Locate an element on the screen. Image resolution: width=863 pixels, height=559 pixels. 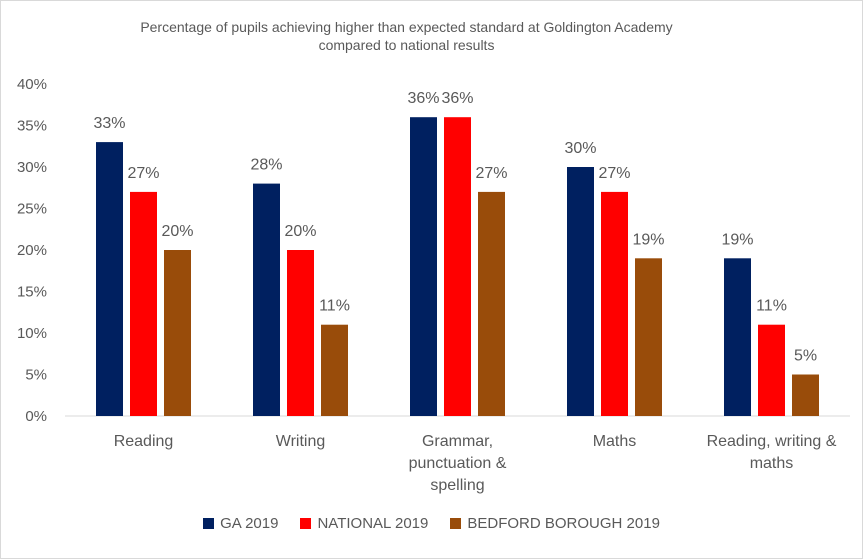
legend-item: BEDFORD BOROUGH 2019 is located at coordinates (555, 523).